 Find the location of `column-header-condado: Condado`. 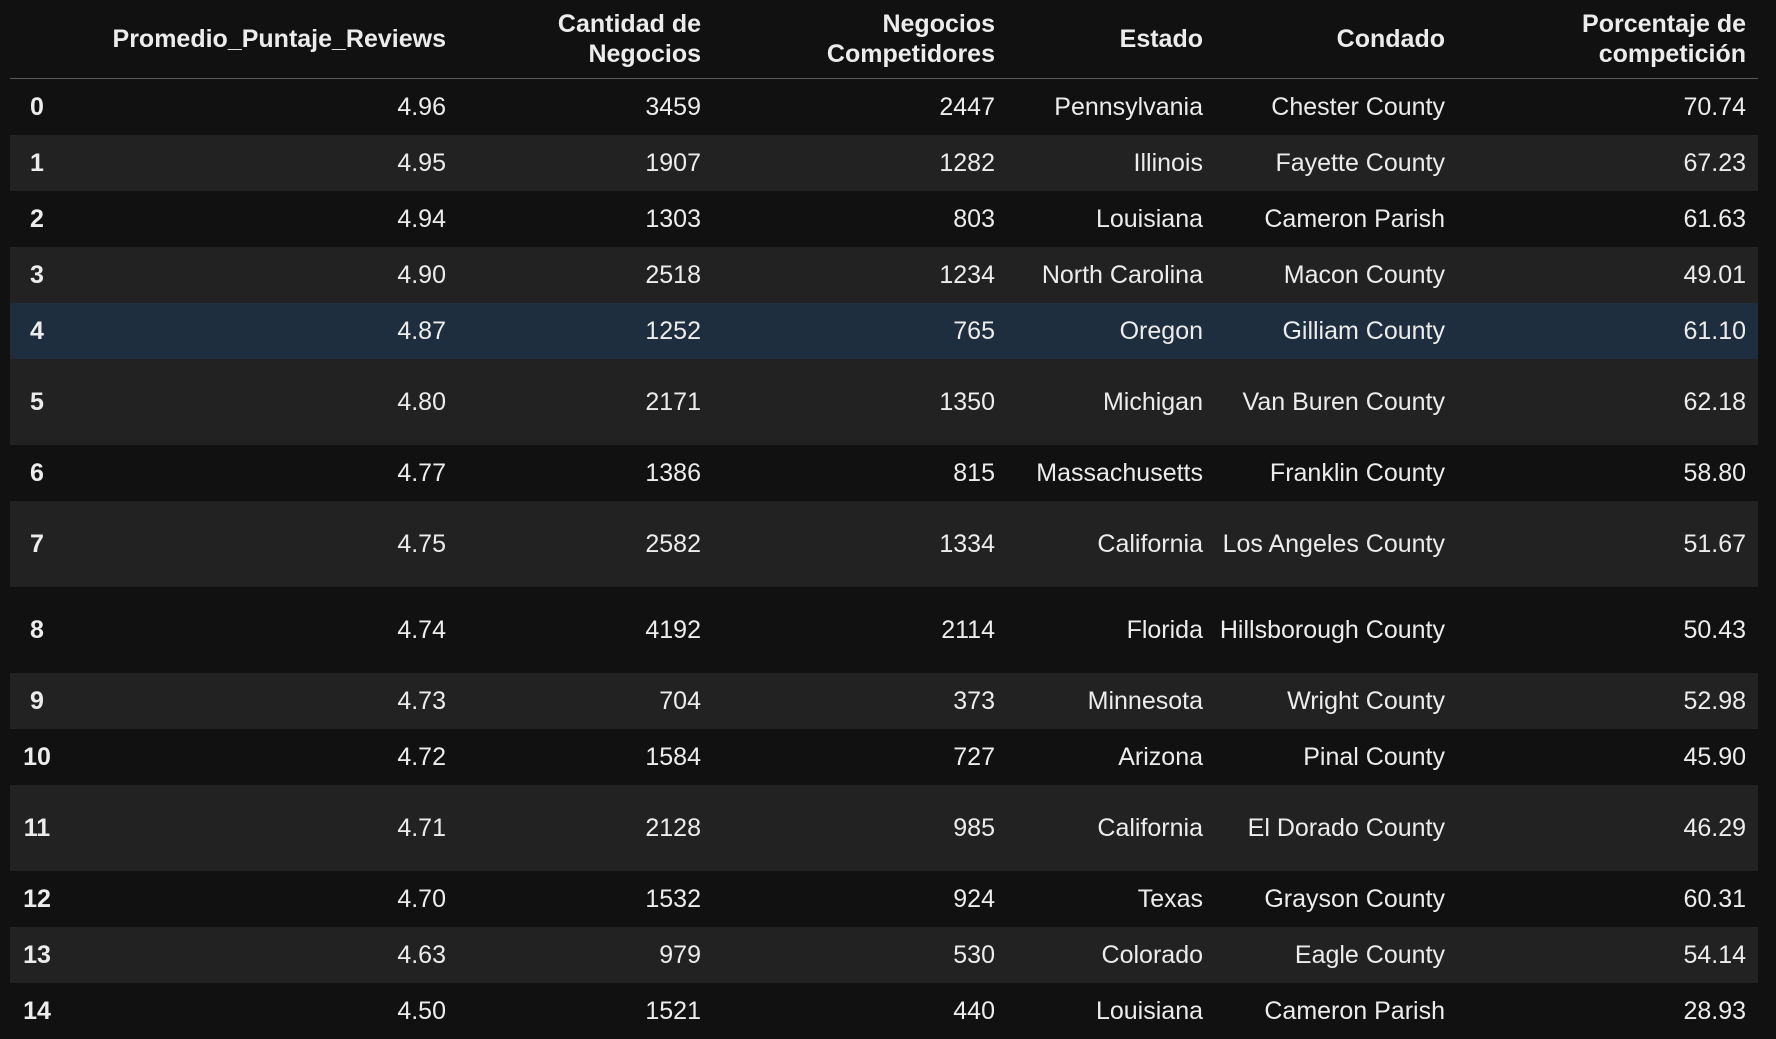

column-header-condado: Condado is located at coordinates (1336, 39).